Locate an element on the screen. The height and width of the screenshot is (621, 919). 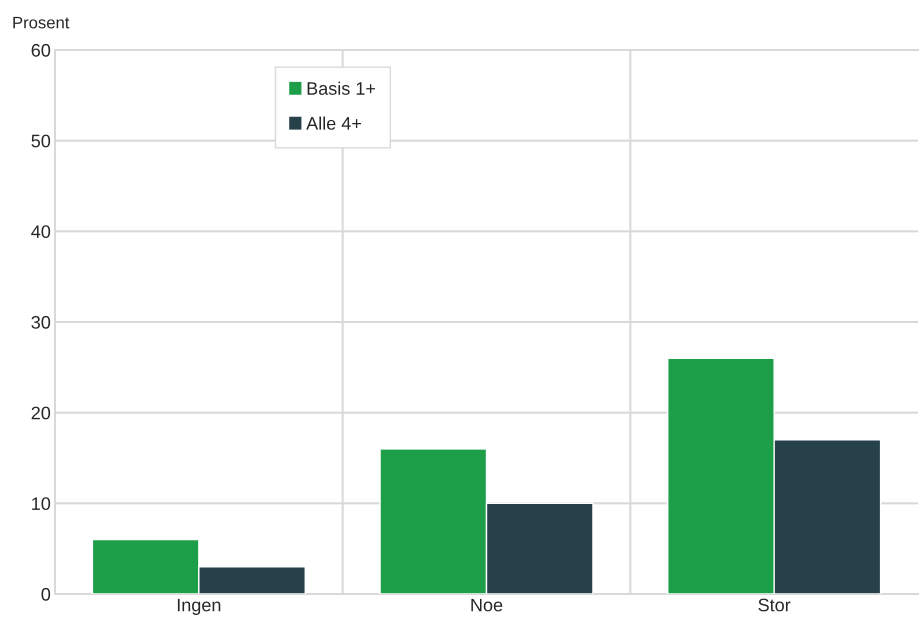
y-tick-label: 60 is located at coordinates (41, 50).